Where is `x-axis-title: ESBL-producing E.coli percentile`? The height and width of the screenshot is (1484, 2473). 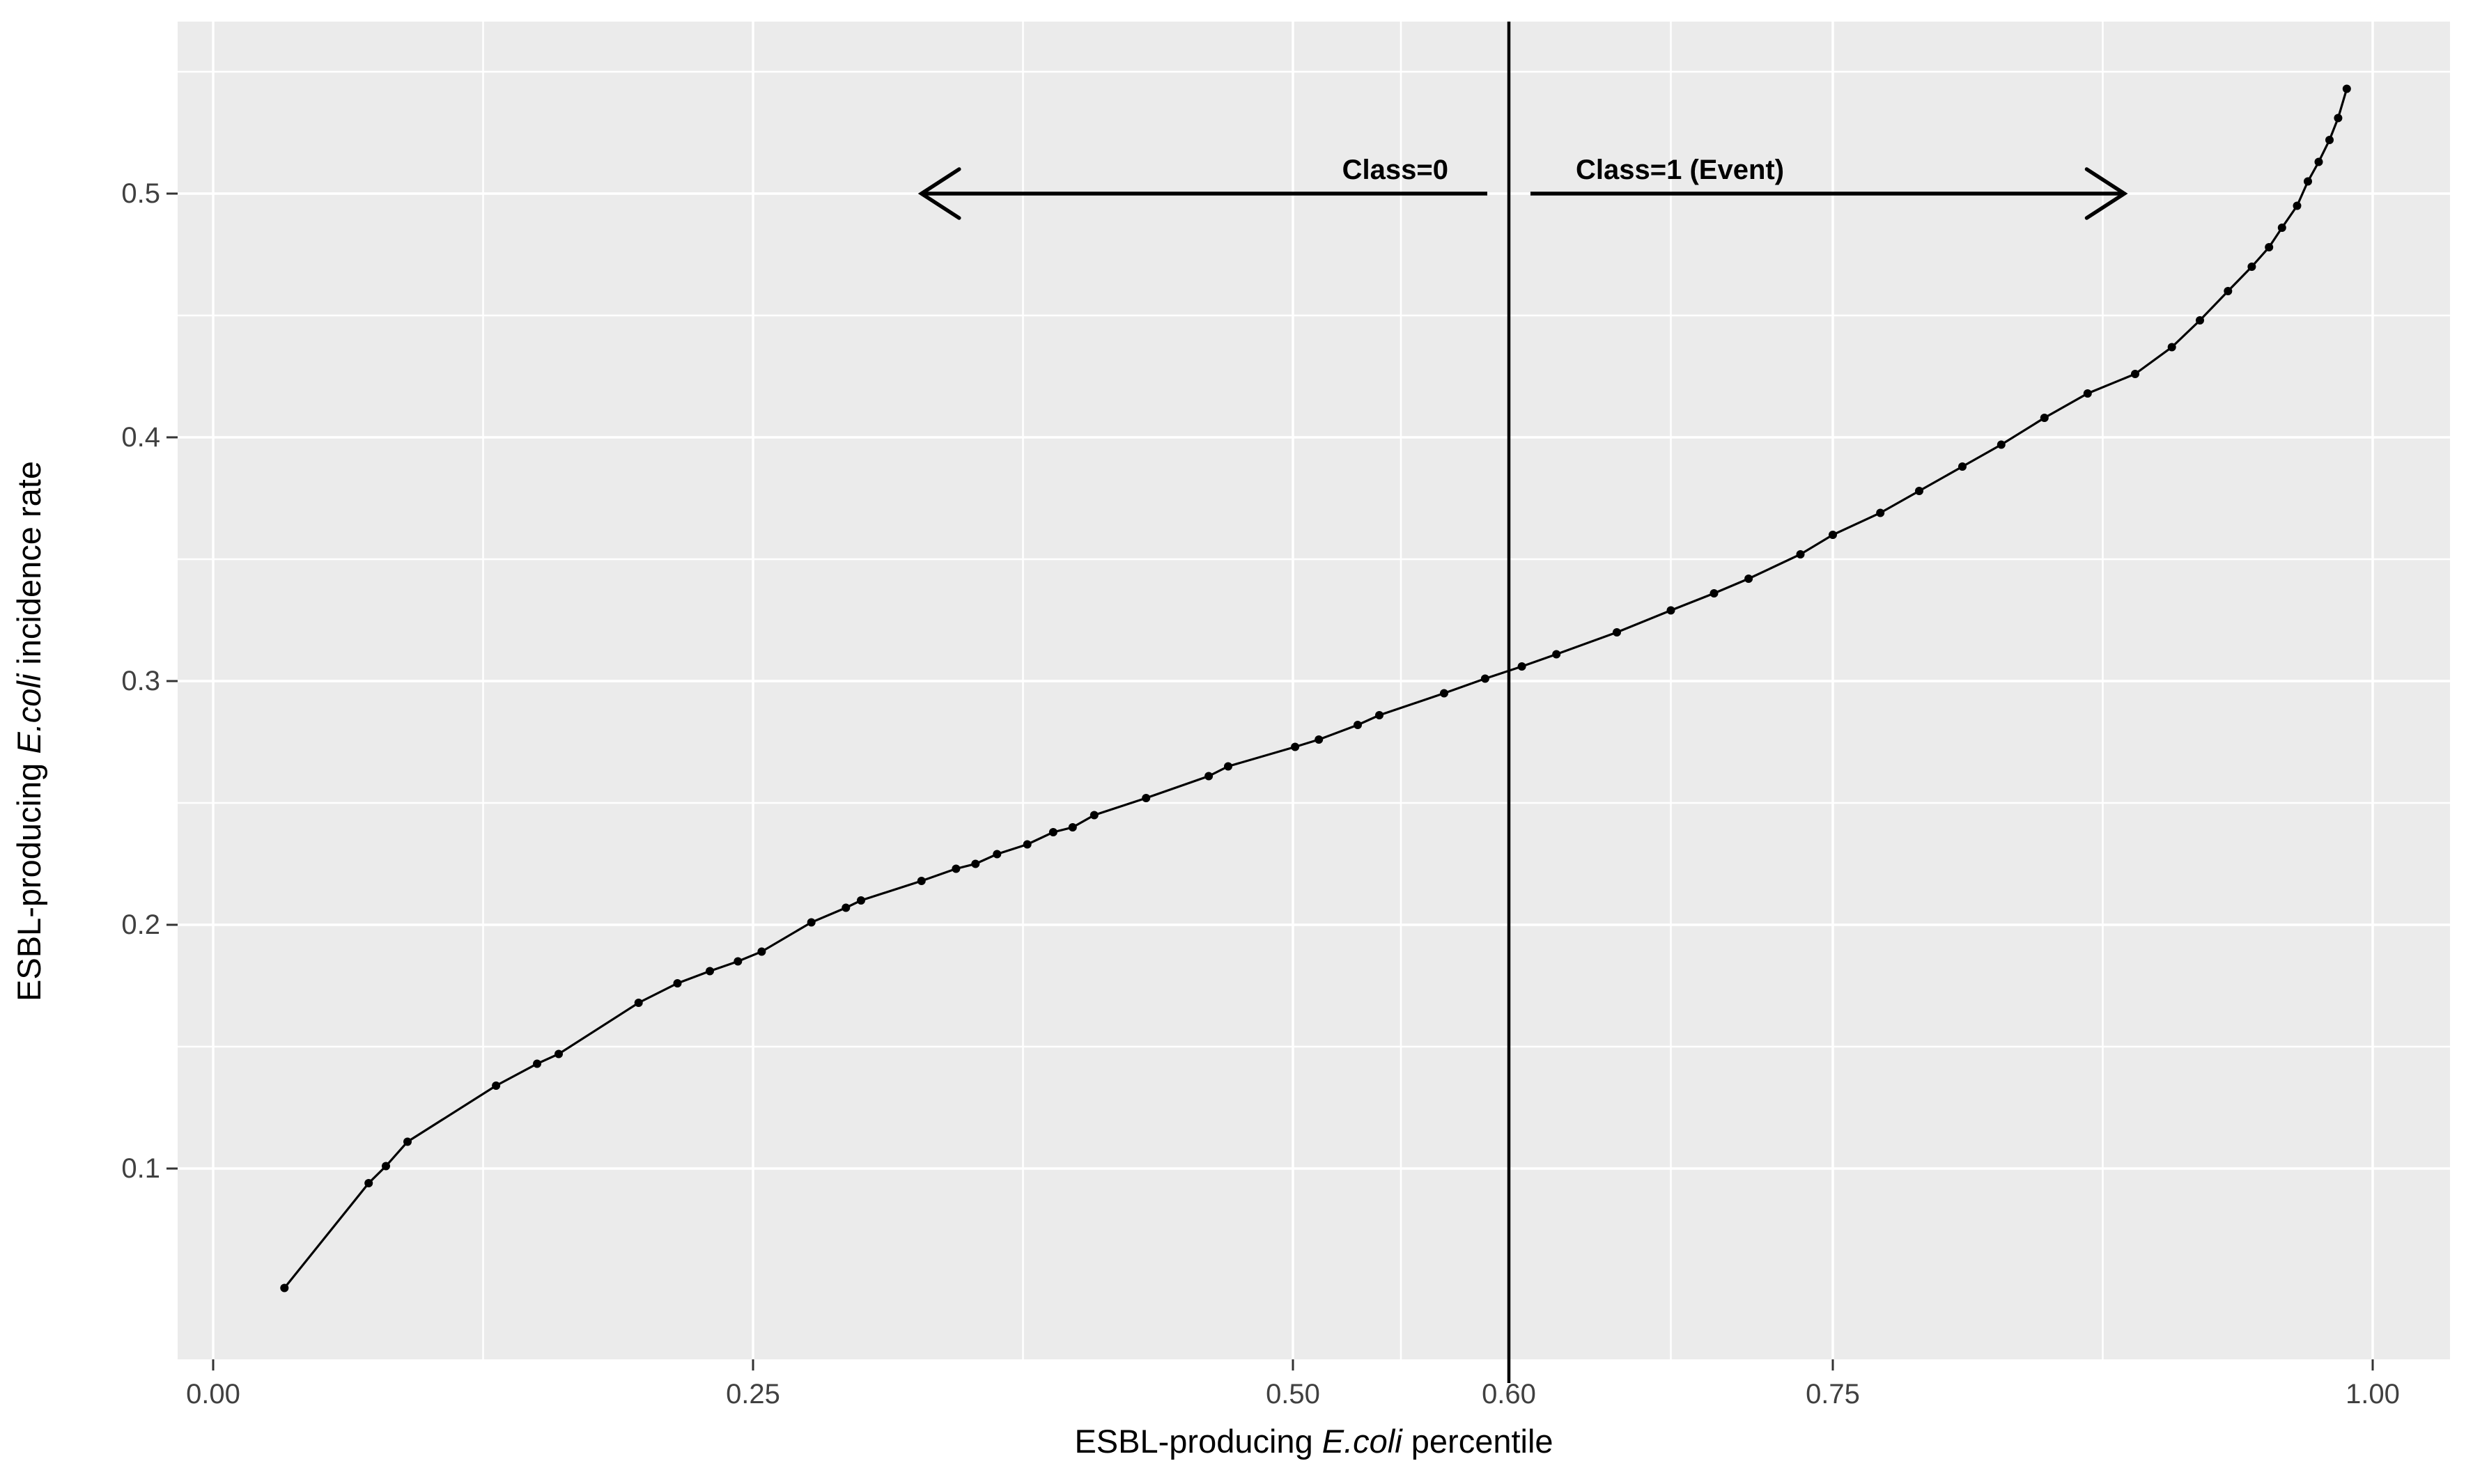
x-axis-title: ESBL-producing E.coli percentile is located at coordinates (1314, 1441).